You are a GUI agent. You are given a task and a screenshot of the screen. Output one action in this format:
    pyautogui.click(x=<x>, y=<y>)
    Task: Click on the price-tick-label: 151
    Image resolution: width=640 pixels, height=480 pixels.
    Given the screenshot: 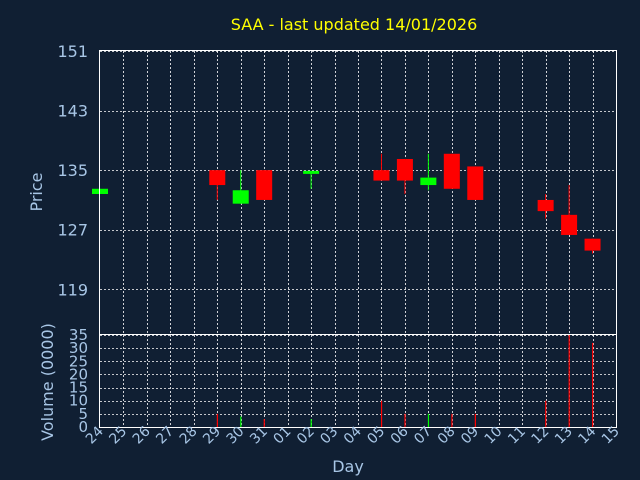 What is the action you would take?
    pyautogui.click(x=72, y=51)
    